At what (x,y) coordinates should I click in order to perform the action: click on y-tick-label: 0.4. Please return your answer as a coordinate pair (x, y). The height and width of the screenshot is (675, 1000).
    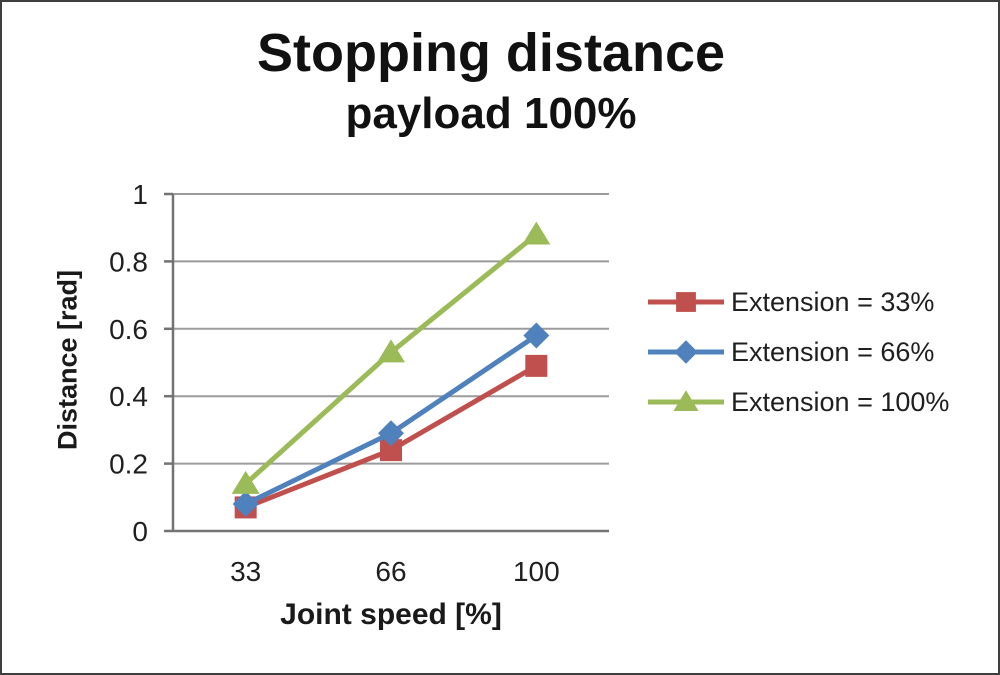
    Looking at the image, I should click on (128, 396).